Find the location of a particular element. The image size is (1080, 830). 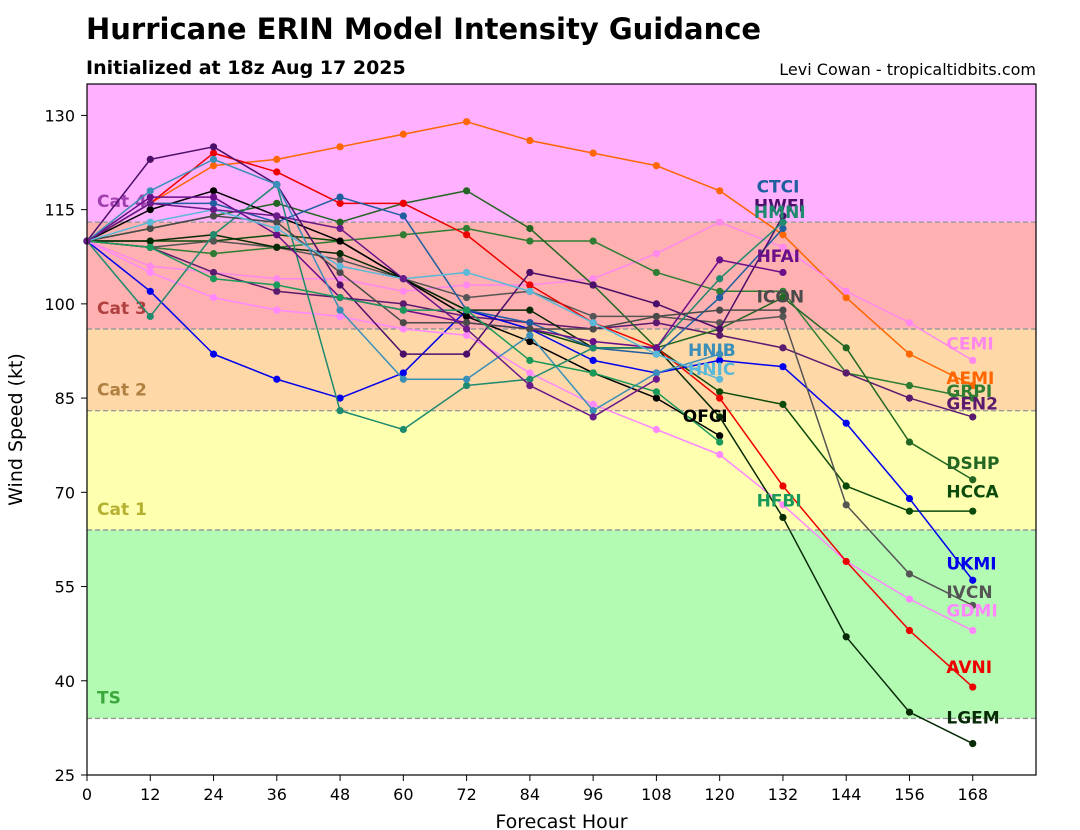

series-label-aemi: AEMI is located at coordinates (970, 379).